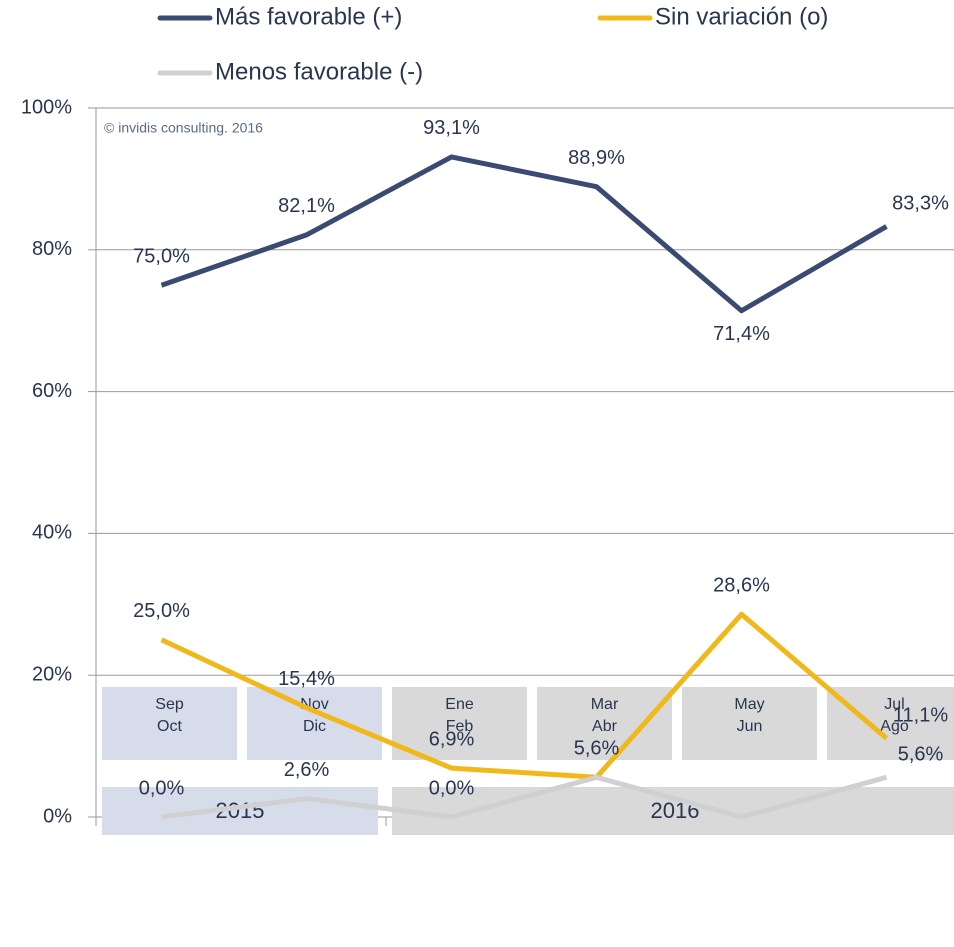  Describe the element at coordinates (161, 611) in the screenshot. I see `data-label: 25,0%` at that location.